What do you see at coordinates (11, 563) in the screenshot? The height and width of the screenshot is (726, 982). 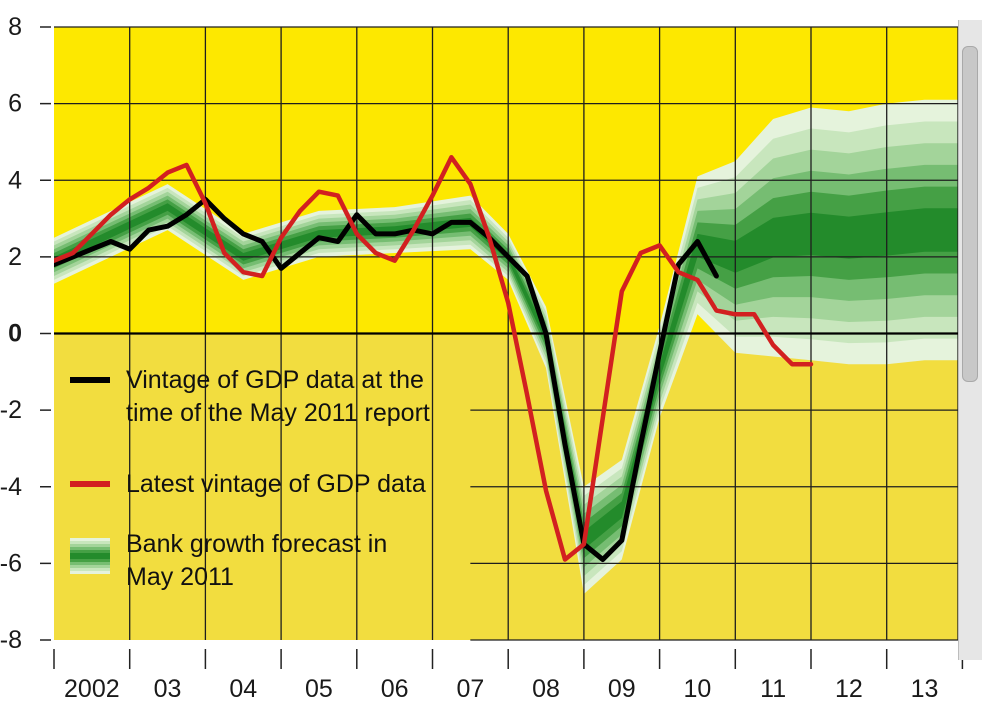 I see `y-tick-label: -6` at bounding box center [11, 563].